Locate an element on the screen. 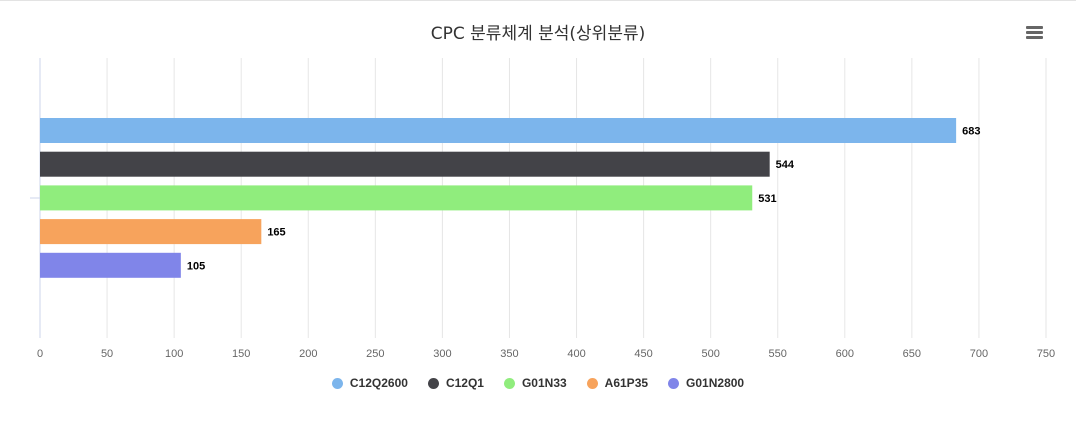 Image resolution: width=1076 pixels, height=421 pixels. bar-g01n33 is located at coordinates (396, 198).